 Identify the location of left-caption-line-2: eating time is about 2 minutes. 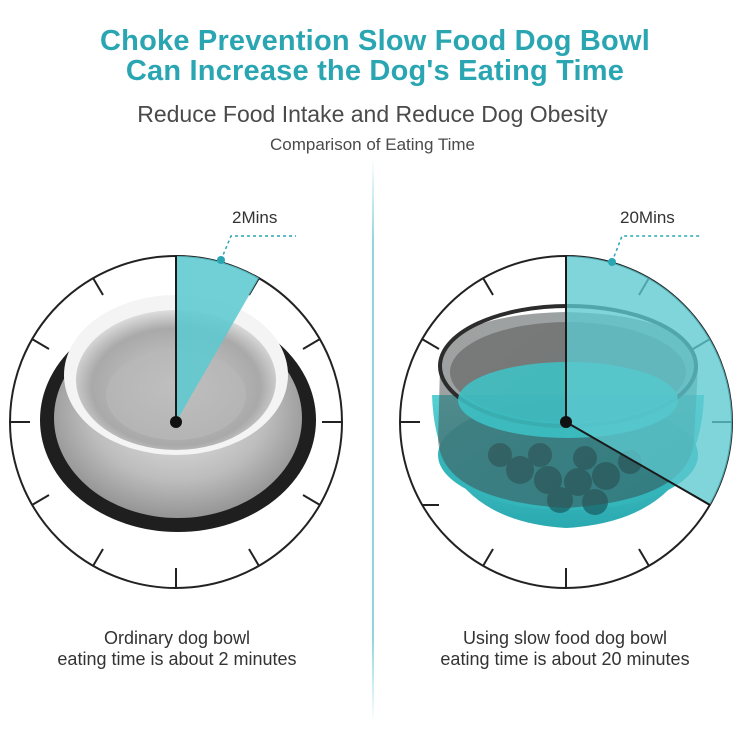
(177, 659).